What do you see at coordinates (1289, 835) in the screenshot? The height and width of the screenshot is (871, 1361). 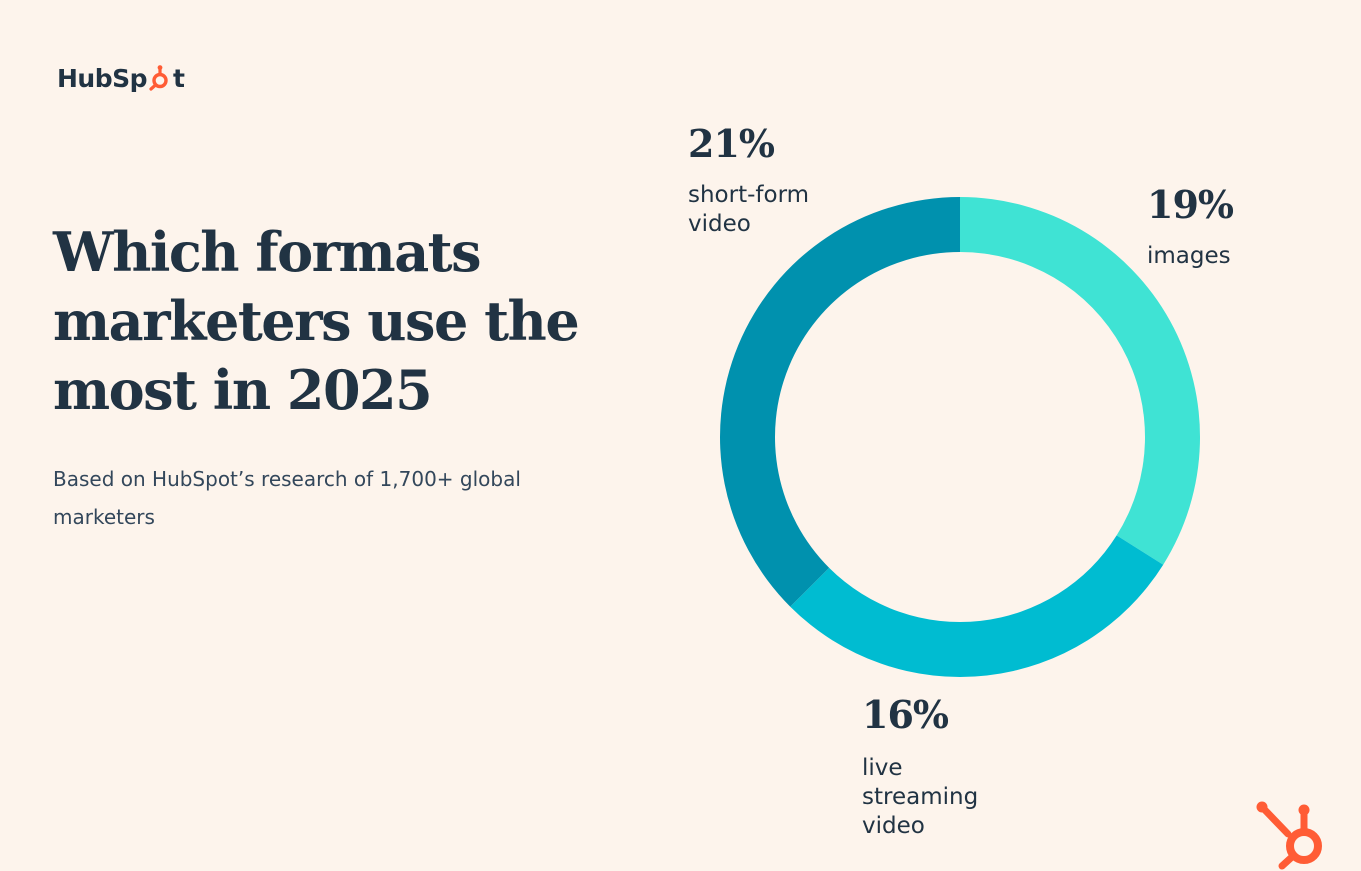 I see `hubspot-sprocket-icon` at bounding box center [1289, 835].